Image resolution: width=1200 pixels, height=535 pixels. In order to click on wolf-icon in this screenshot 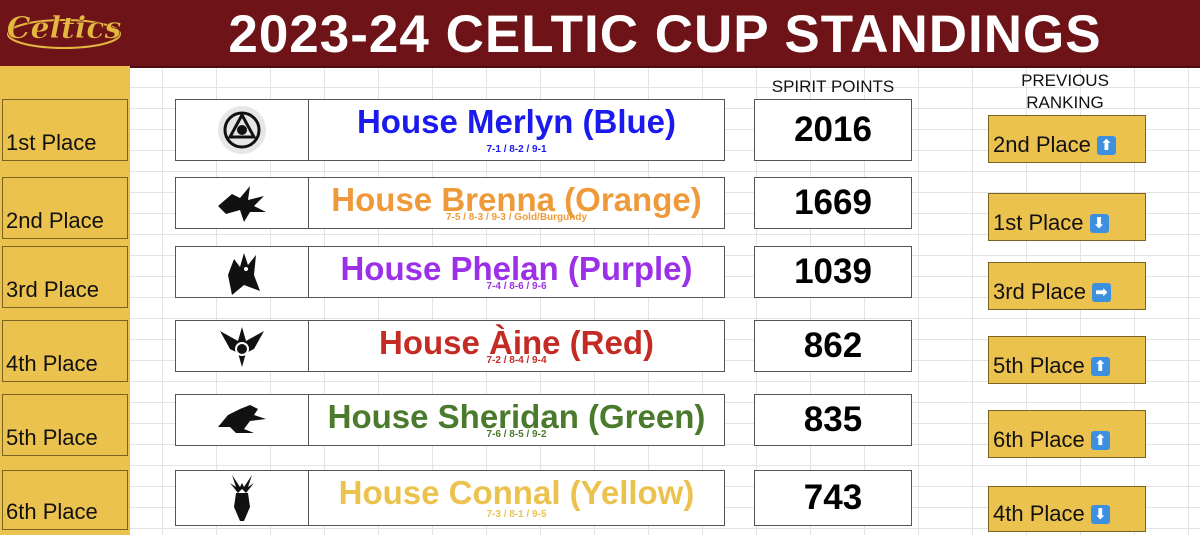, I will do `click(244, 274)`.